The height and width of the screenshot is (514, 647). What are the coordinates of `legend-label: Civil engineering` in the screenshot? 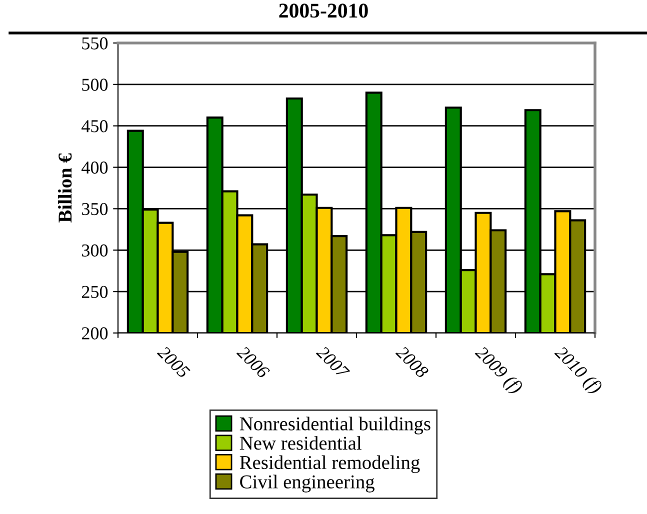 It's located at (307, 483).